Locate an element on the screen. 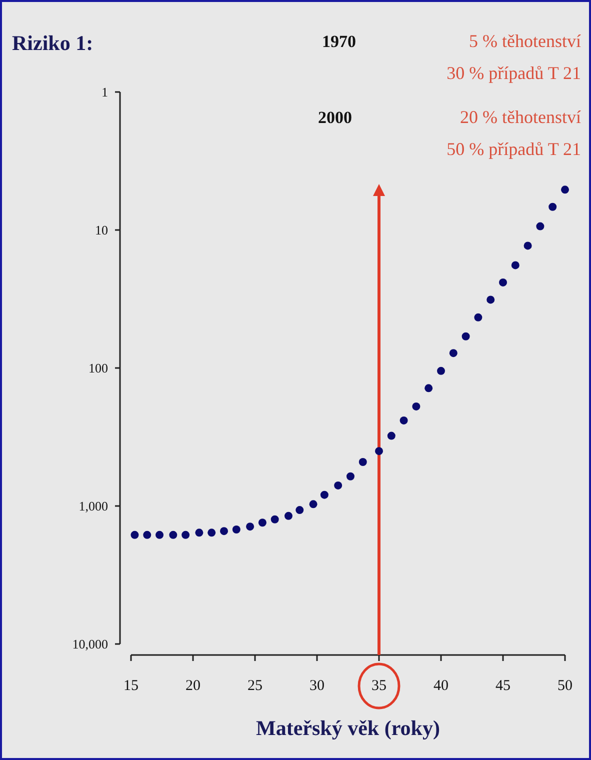 The height and width of the screenshot is (760, 591). x-tick-label: 15 is located at coordinates (131, 686).